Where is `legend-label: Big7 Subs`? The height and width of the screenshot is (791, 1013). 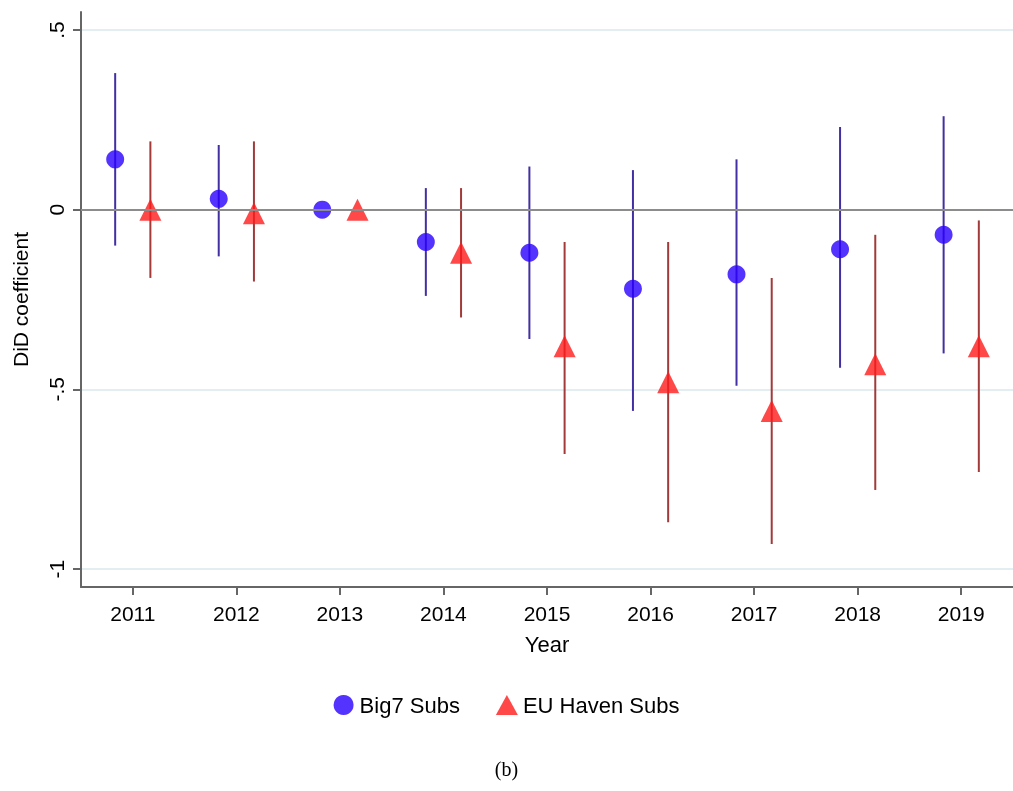
legend-label: Big7 Subs is located at coordinates (409, 705).